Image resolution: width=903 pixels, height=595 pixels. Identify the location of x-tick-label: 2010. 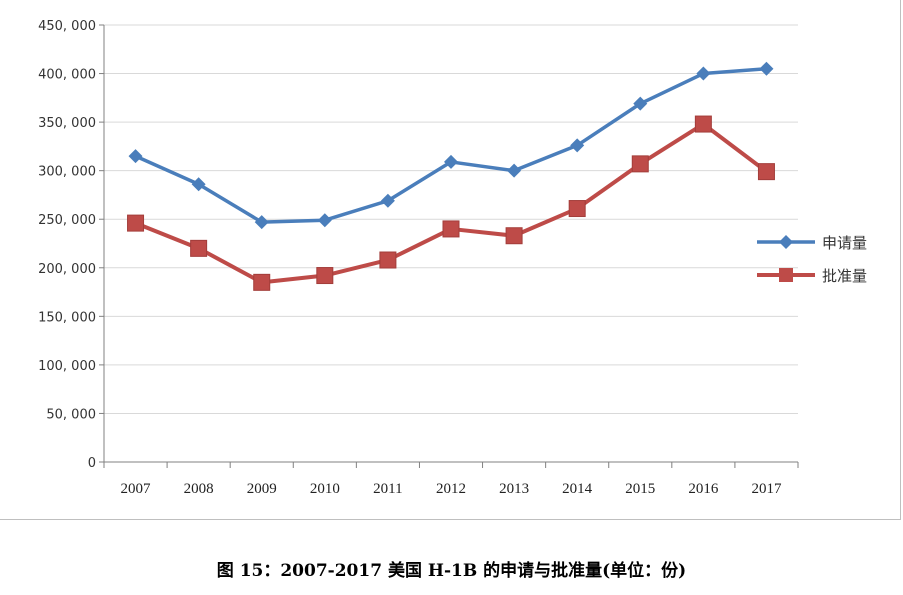
(325, 489).